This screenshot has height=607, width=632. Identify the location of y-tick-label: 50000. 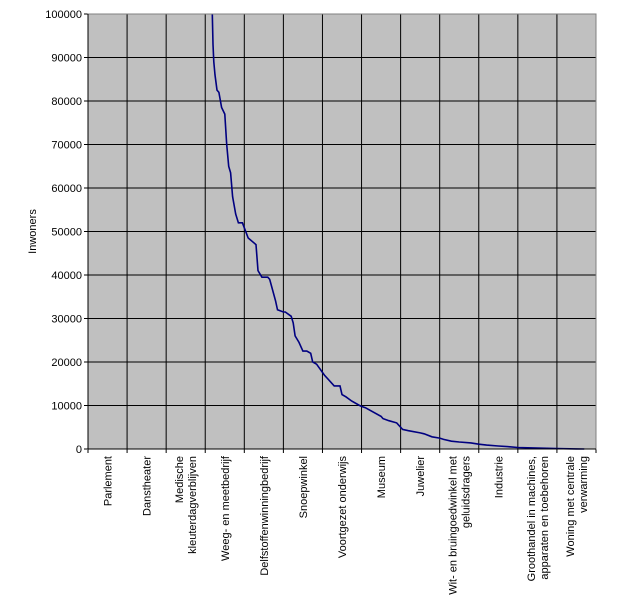
(66, 233).